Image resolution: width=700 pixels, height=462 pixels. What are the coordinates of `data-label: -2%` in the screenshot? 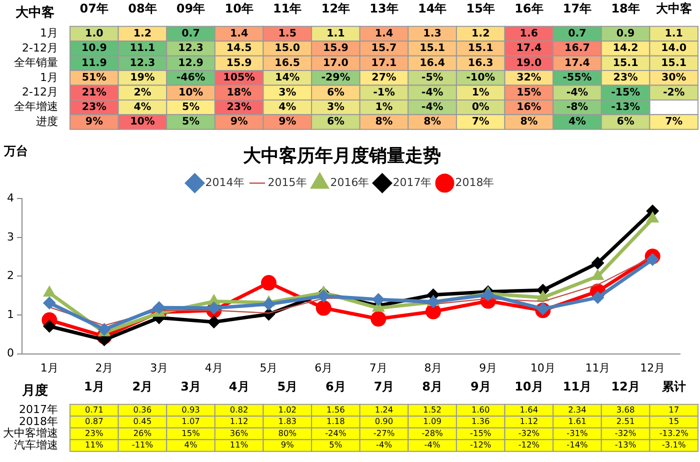 It's located at (673, 92).